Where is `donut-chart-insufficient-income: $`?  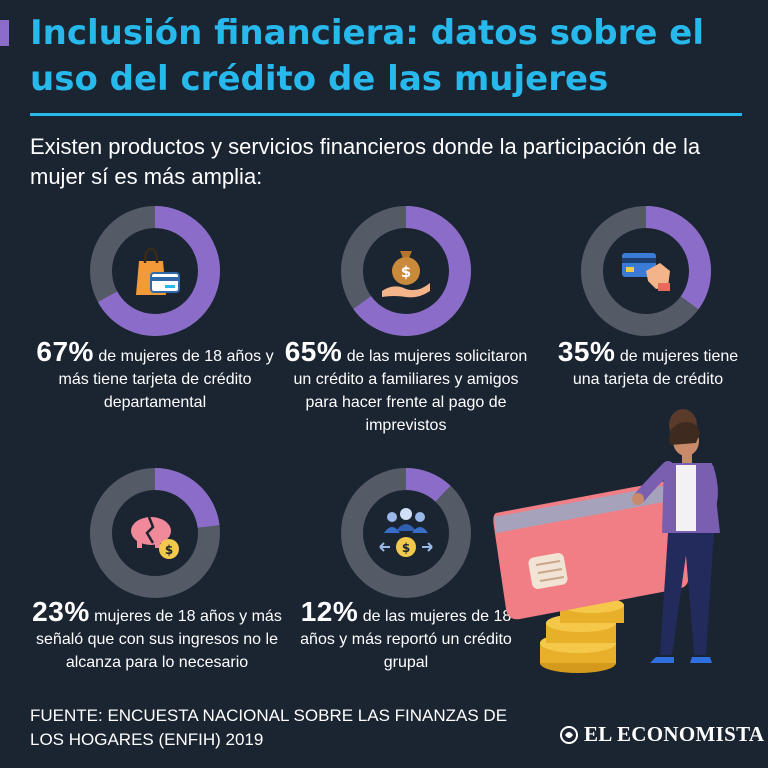
donut-chart-insufficient-income: $ is located at coordinates (155, 533).